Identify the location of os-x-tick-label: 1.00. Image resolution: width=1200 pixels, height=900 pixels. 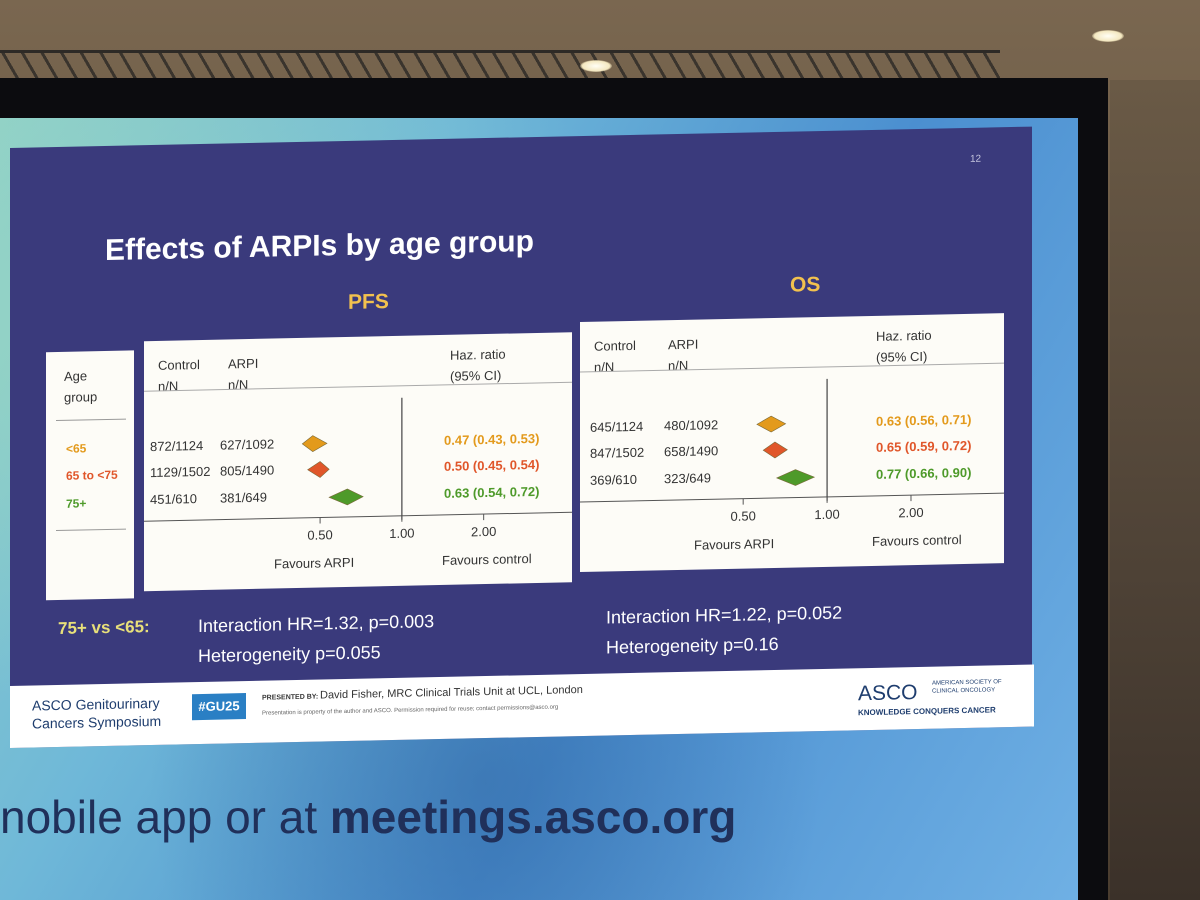
(826, 515).